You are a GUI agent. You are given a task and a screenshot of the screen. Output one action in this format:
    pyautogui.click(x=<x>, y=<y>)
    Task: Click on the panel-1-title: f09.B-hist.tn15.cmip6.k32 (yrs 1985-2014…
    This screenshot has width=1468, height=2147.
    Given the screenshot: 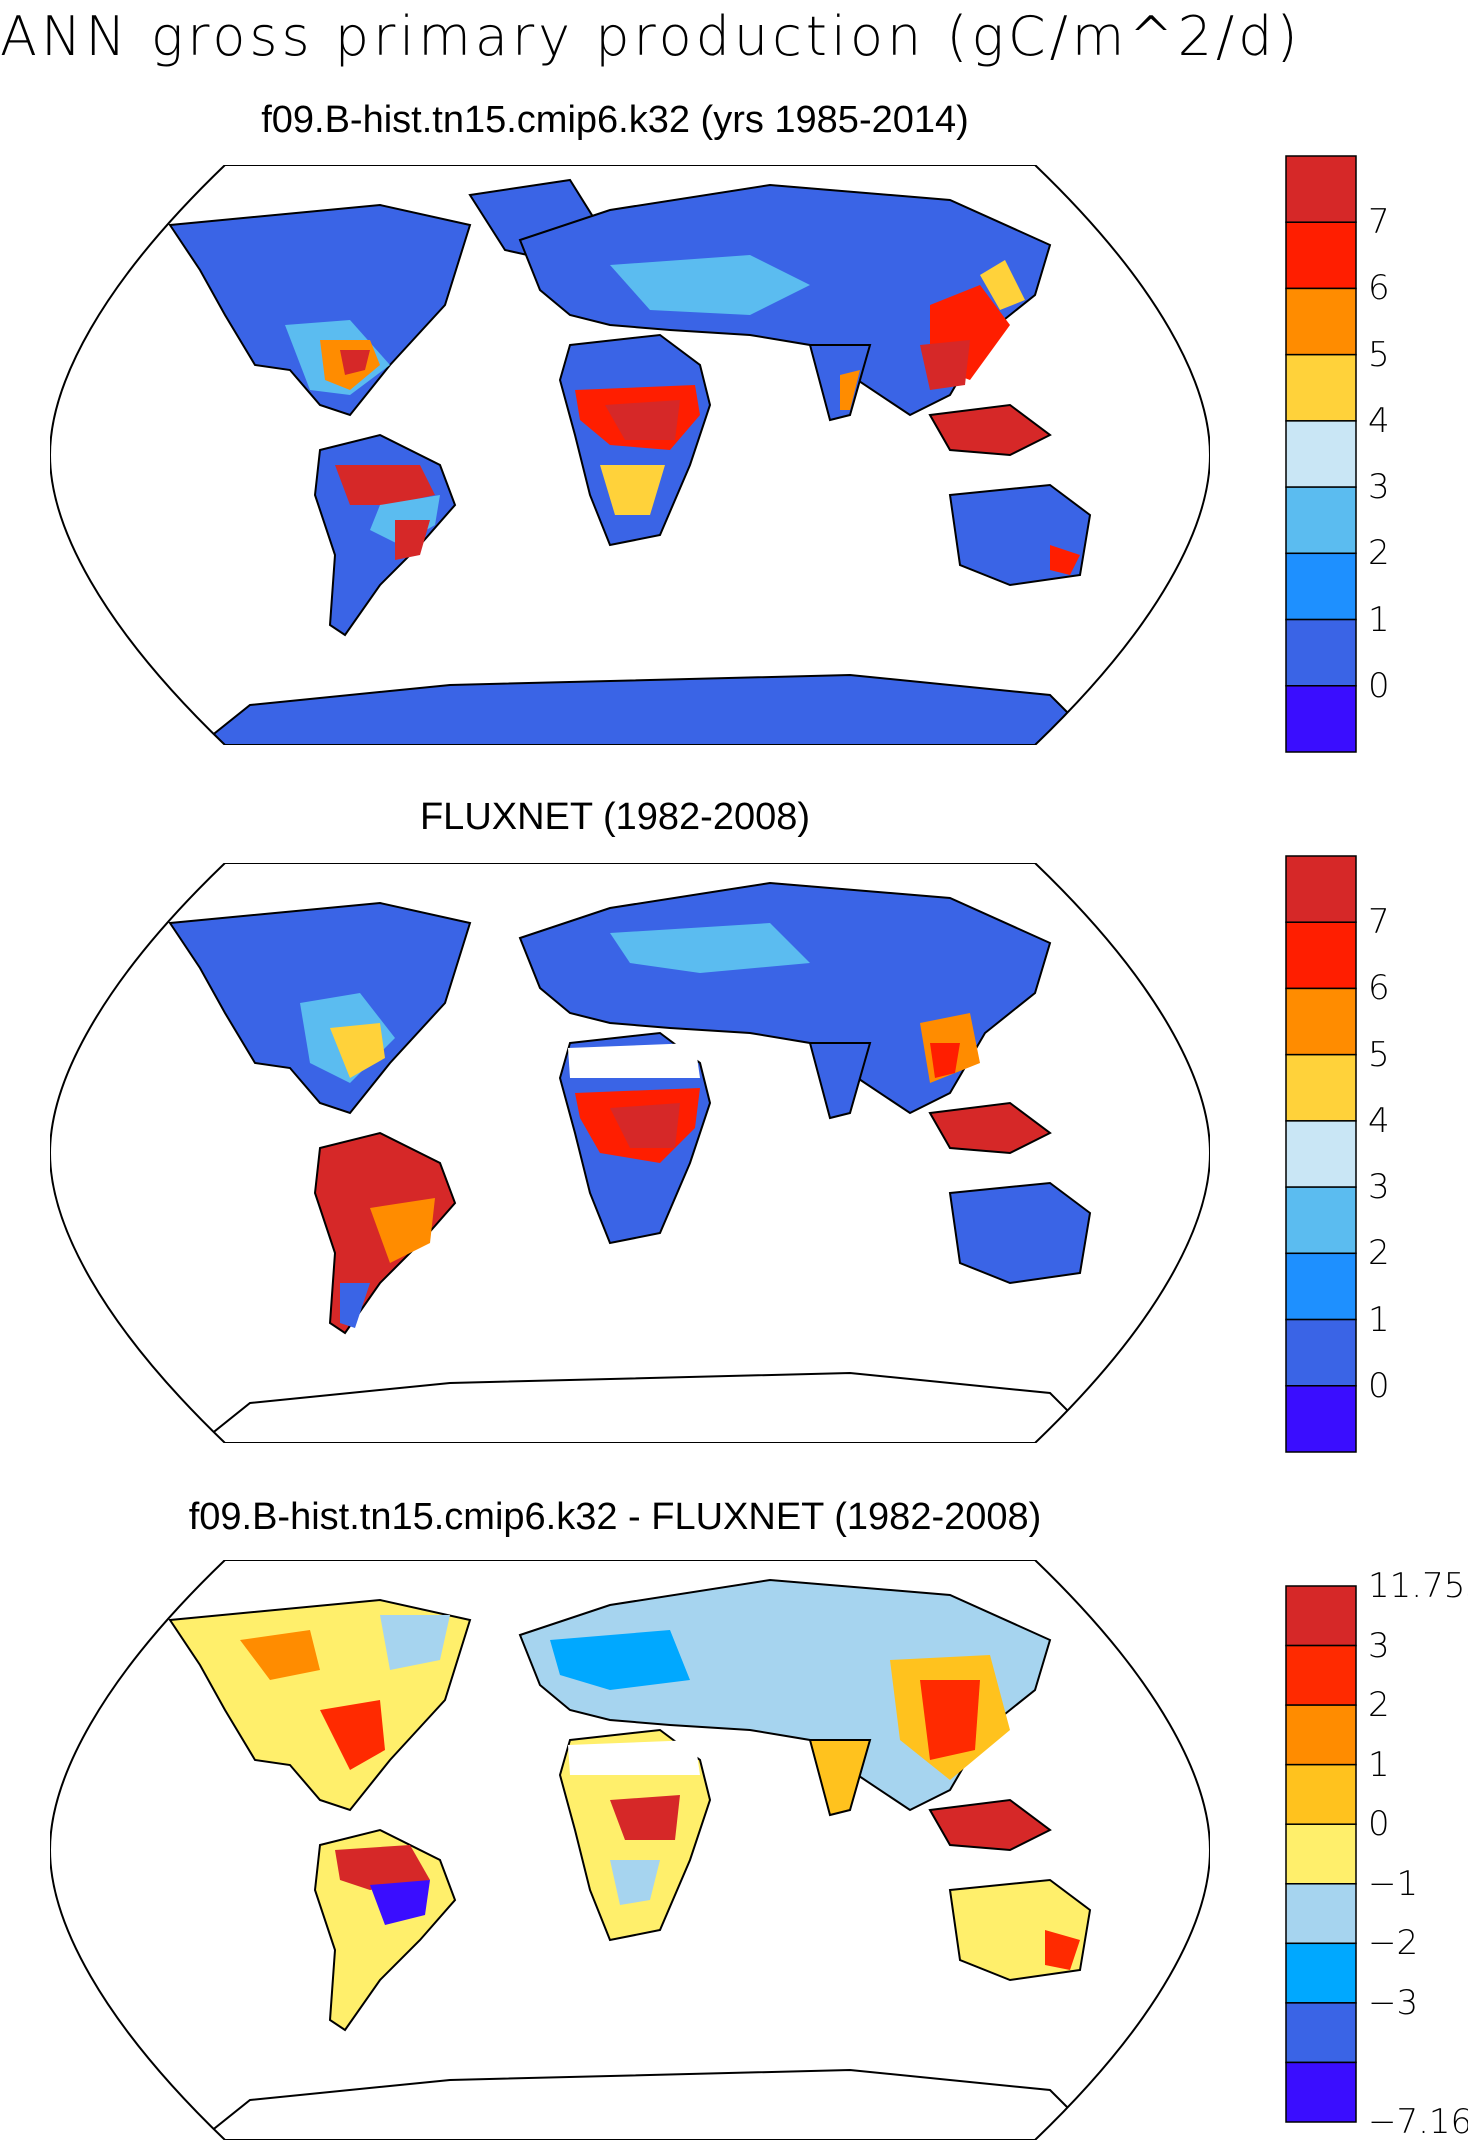 What is the action you would take?
    pyautogui.click(x=615, y=120)
    